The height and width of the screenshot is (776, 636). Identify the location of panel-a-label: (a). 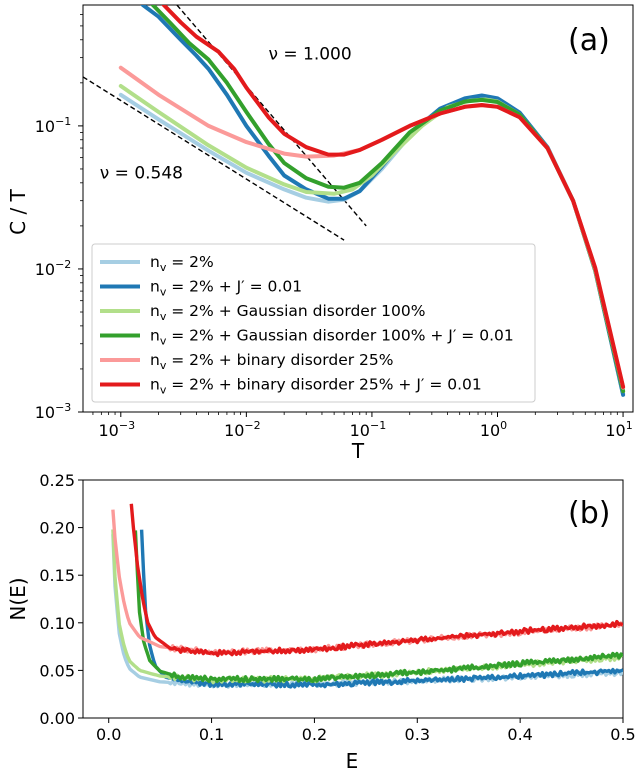
(589, 40).